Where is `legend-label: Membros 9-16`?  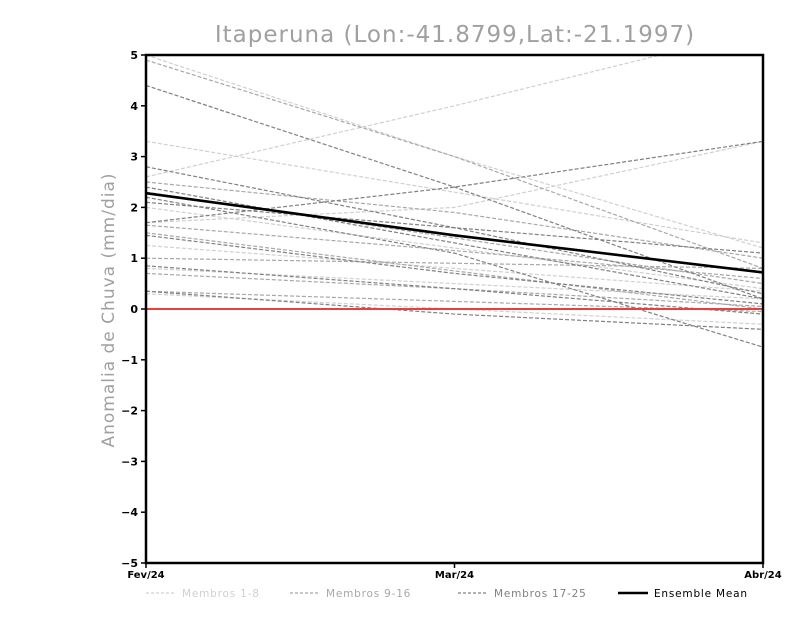 legend-label: Membros 9-16 is located at coordinates (368, 594).